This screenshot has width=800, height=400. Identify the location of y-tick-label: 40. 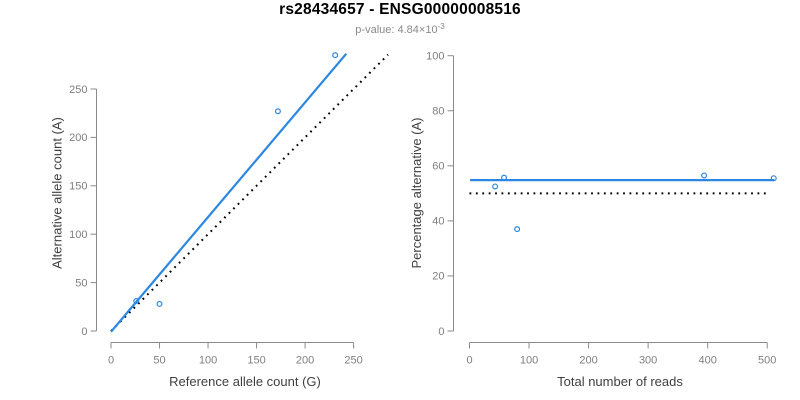
(438, 222).